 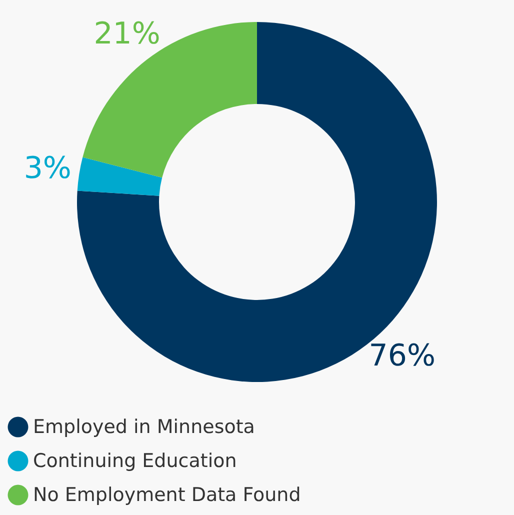 I want to click on legend-label: Employed in Minnesota, so click(x=144, y=427).